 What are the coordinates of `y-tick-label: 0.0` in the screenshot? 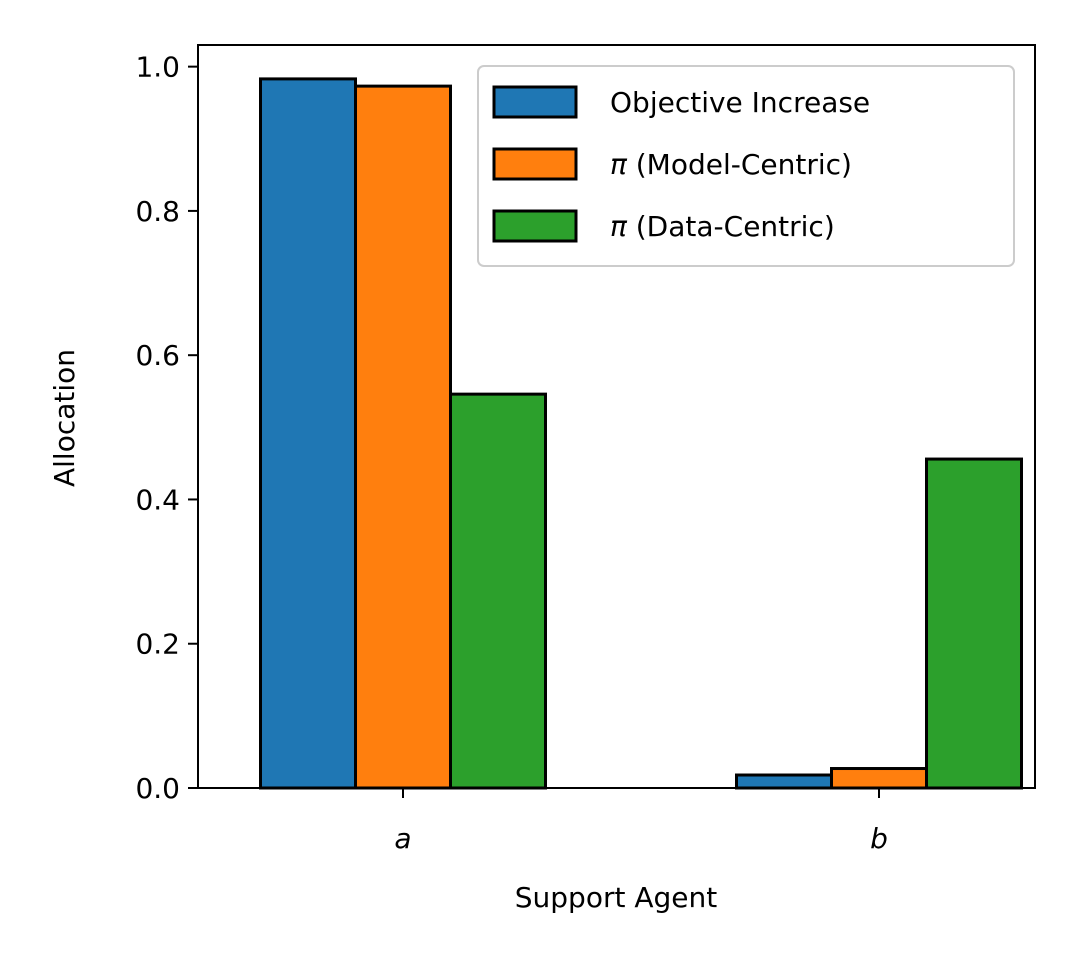 It's located at (157, 788).